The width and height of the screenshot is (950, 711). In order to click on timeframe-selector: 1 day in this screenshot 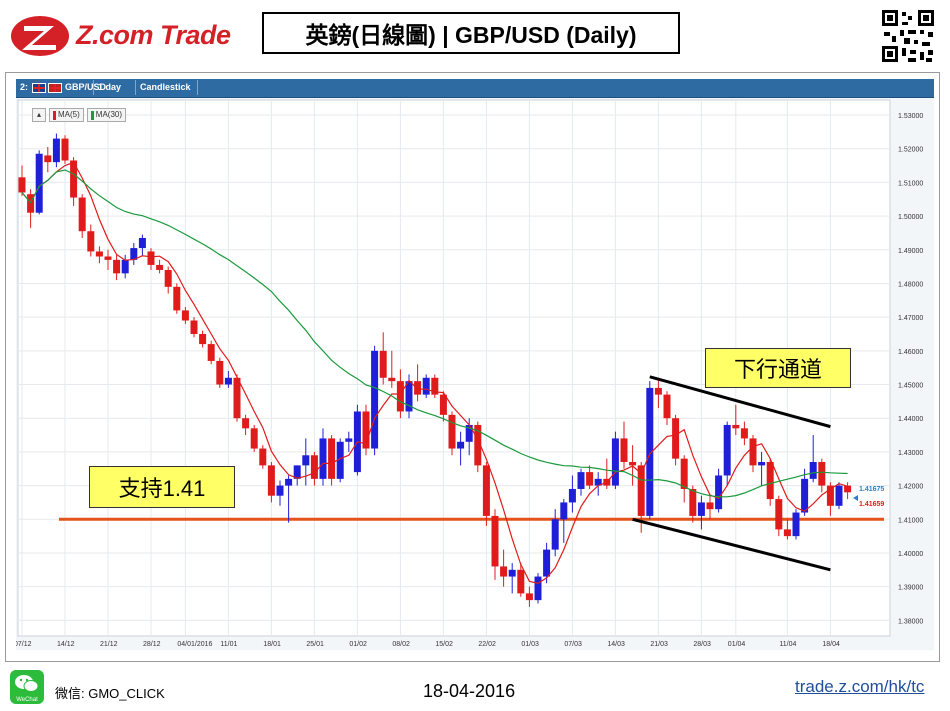, I will do `click(115, 87)`.